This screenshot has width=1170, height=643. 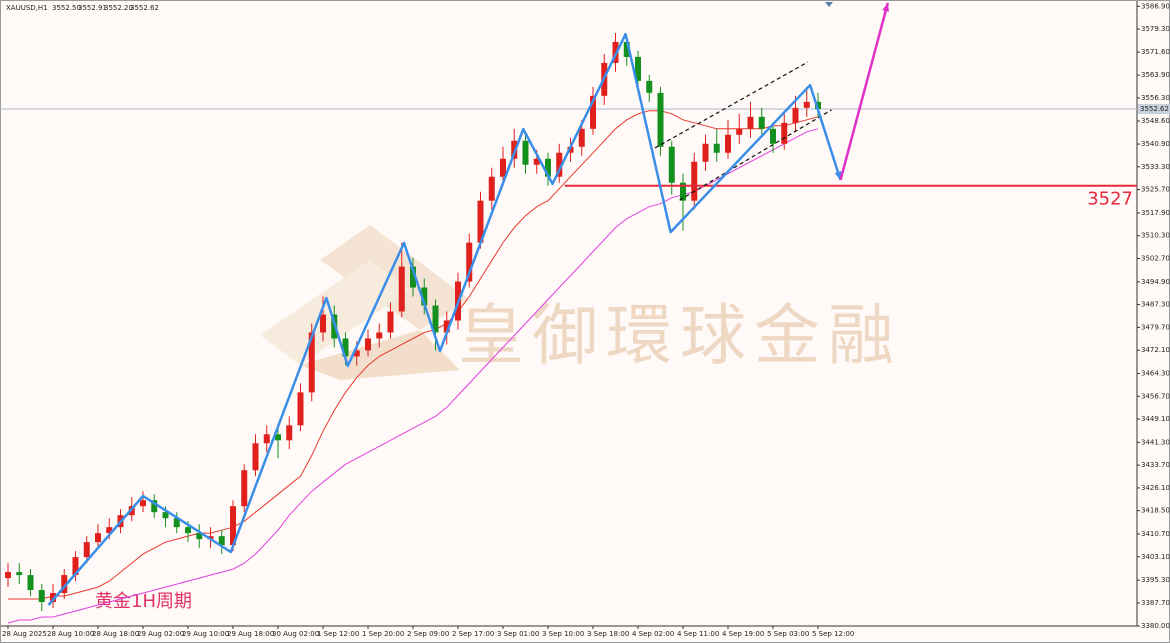 What do you see at coordinates (864, 91) in the screenshot?
I see `forecast-arrow` at bounding box center [864, 91].